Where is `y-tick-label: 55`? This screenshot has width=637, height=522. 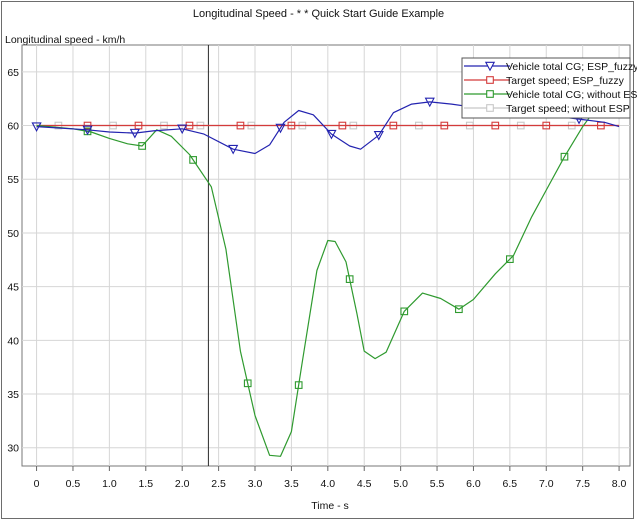
y-tick-label: 55 is located at coordinates (13, 180).